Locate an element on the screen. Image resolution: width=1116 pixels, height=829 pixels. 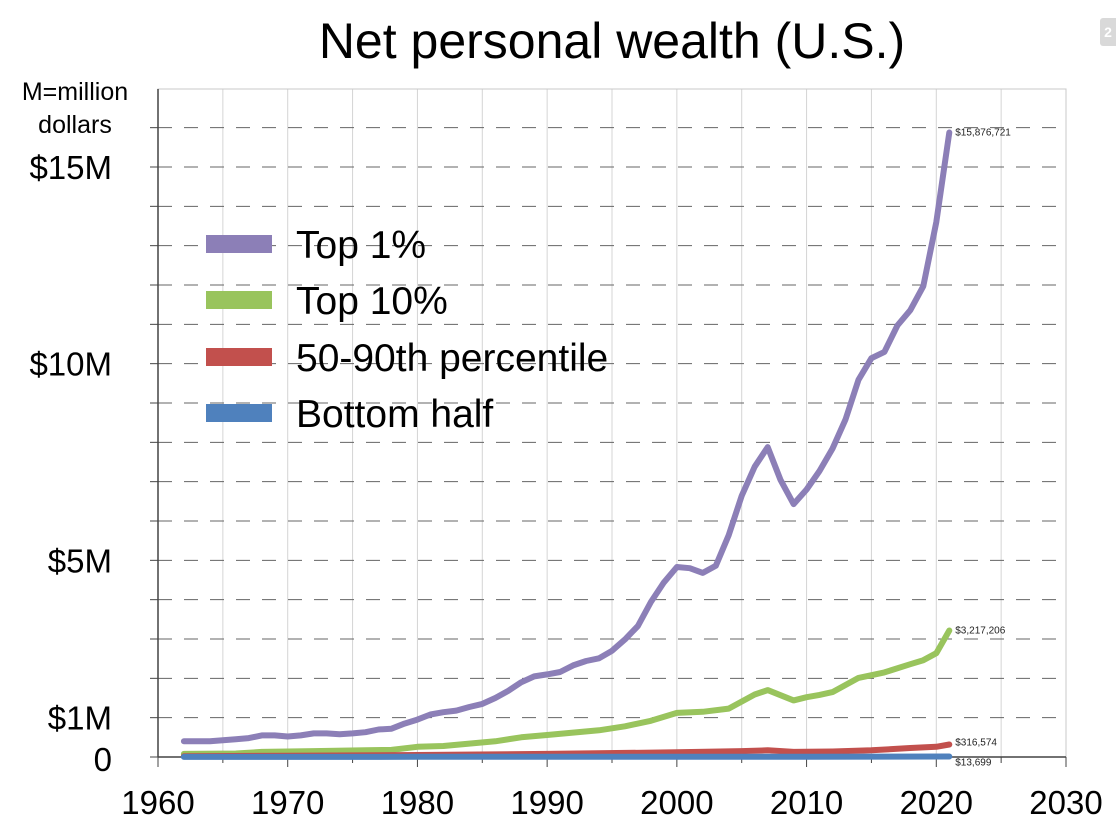
x-tick-labels: 1960 1970 1980 1990 2000 2010 2020 2030 is located at coordinates (611, 802).